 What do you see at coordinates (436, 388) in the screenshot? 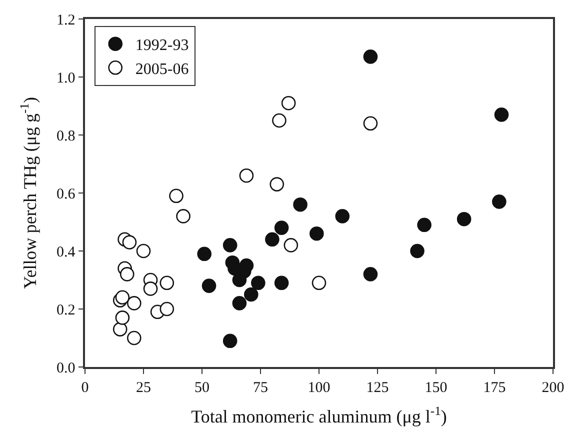
I see `x-tick-label: 150` at bounding box center [436, 388].